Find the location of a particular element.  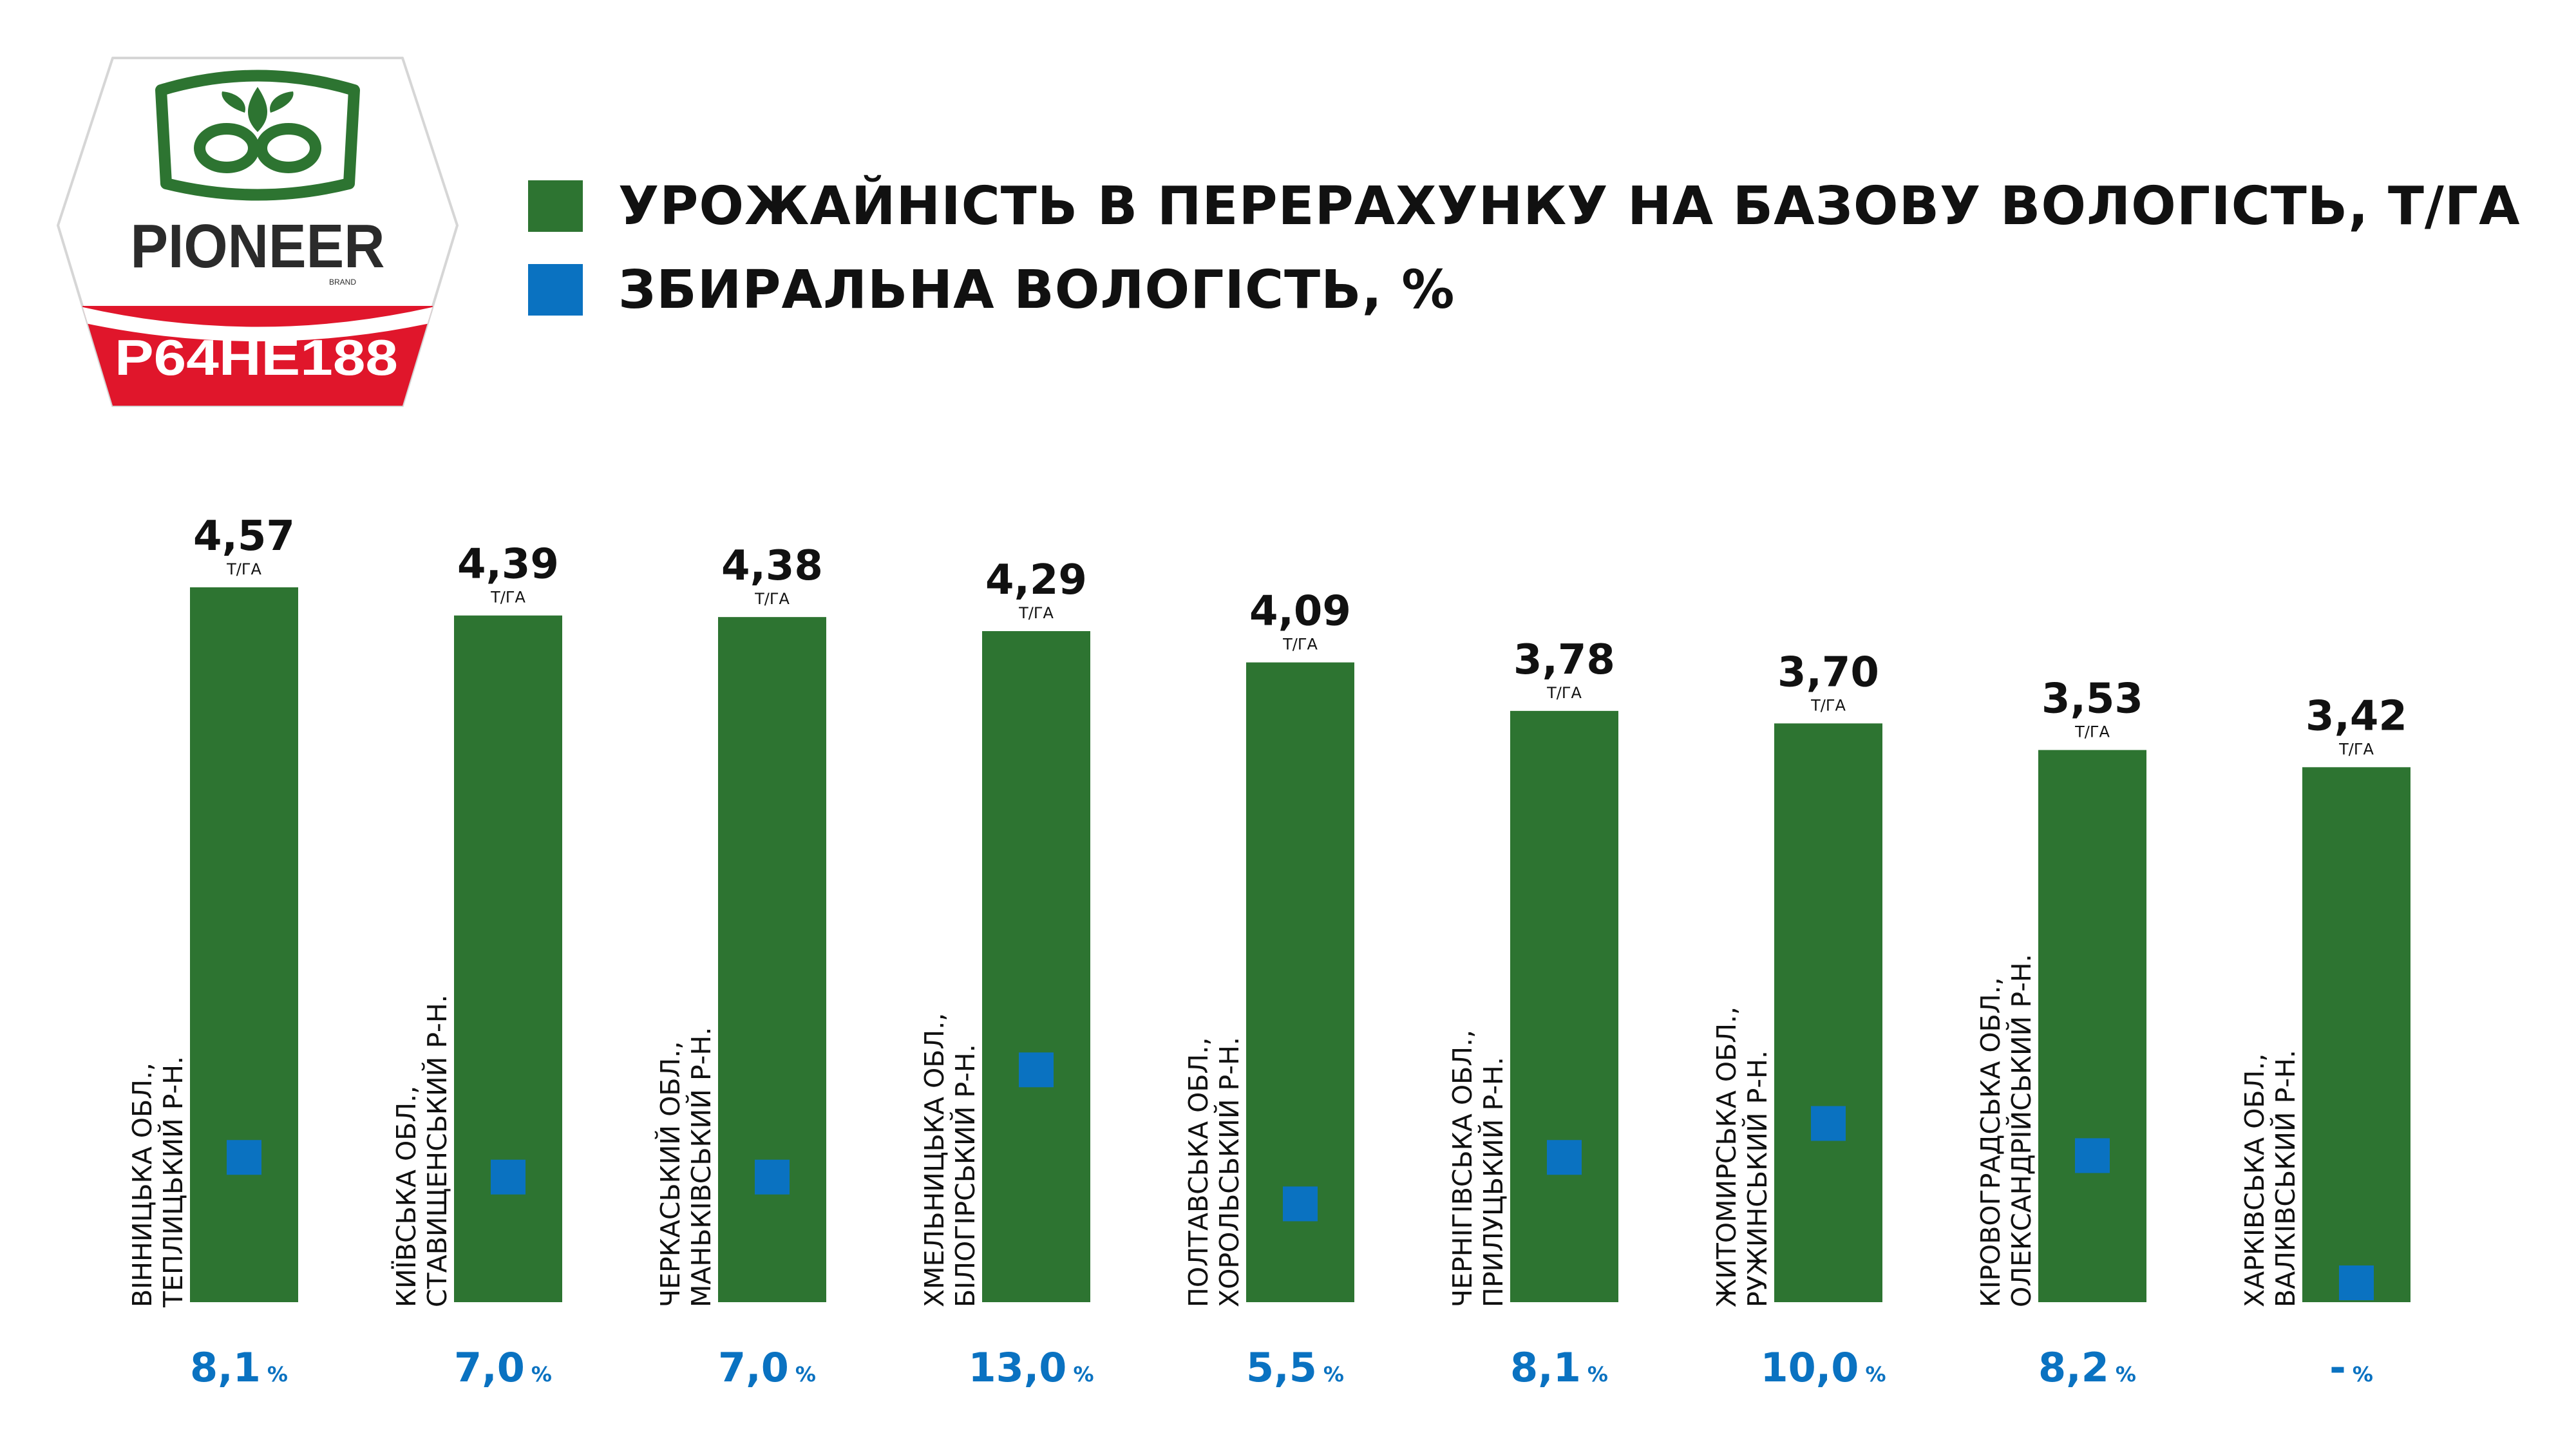

legend-swatch-yield is located at coordinates (555, 206).